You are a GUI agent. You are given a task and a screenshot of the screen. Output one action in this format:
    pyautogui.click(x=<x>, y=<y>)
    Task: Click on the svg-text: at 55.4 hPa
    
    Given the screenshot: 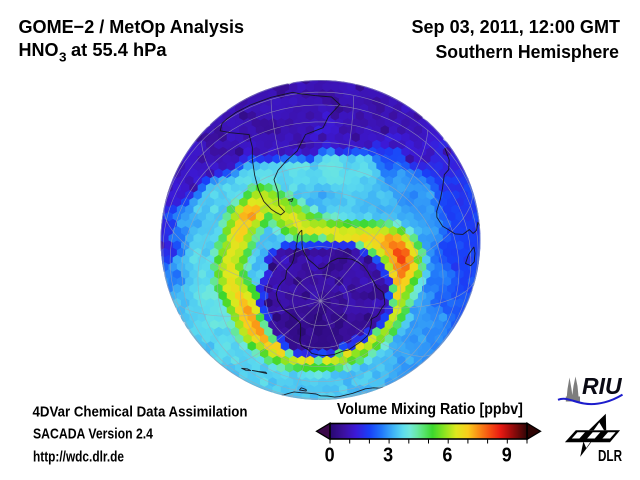 What is the action you would take?
    pyautogui.click(x=119, y=49)
    